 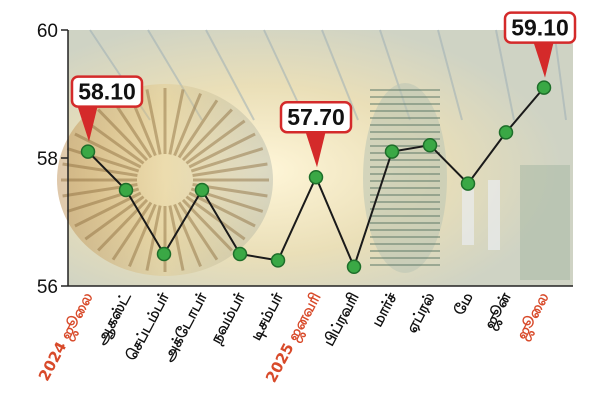 I want to click on x-tick-label: மே, so click(x=463, y=303).